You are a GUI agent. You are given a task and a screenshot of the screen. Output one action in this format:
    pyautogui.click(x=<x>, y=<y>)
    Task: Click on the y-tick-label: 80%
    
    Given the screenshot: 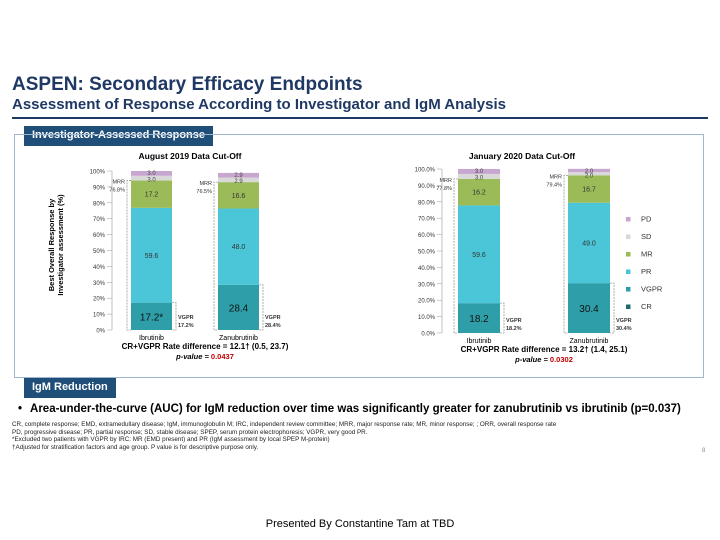 What is the action you would take?
    pyautogui.click(x=99, y=204)
    